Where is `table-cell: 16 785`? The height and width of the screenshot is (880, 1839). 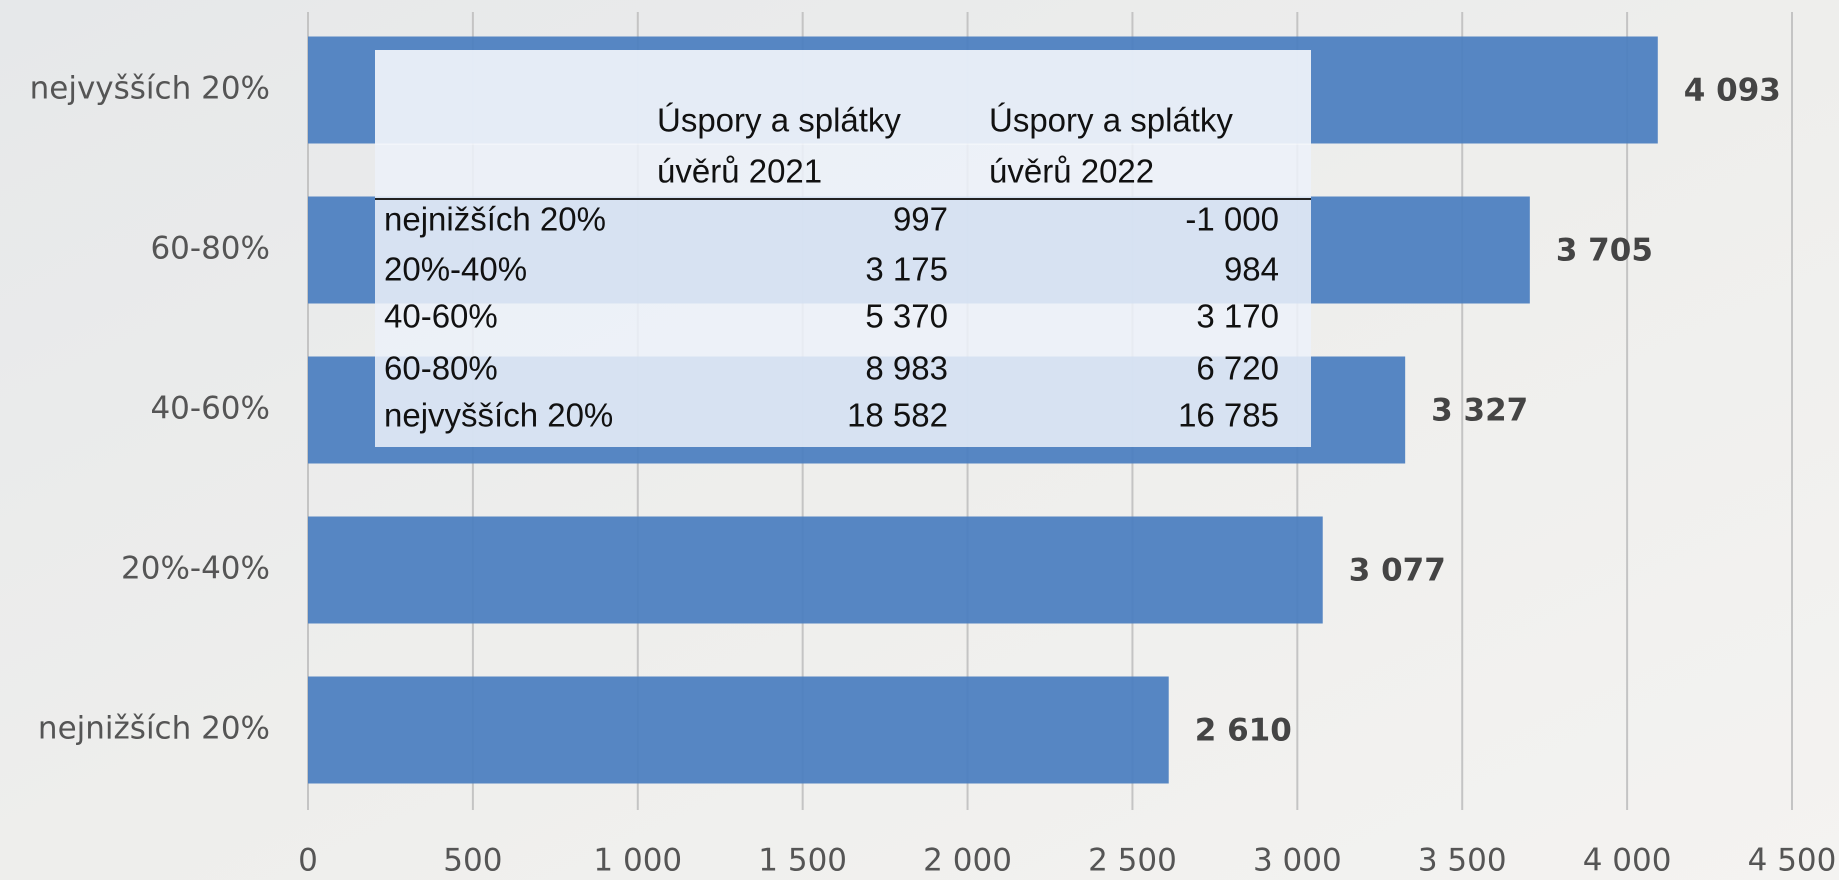 table-cell: 16 785 is located at coordinates (1228, 415).